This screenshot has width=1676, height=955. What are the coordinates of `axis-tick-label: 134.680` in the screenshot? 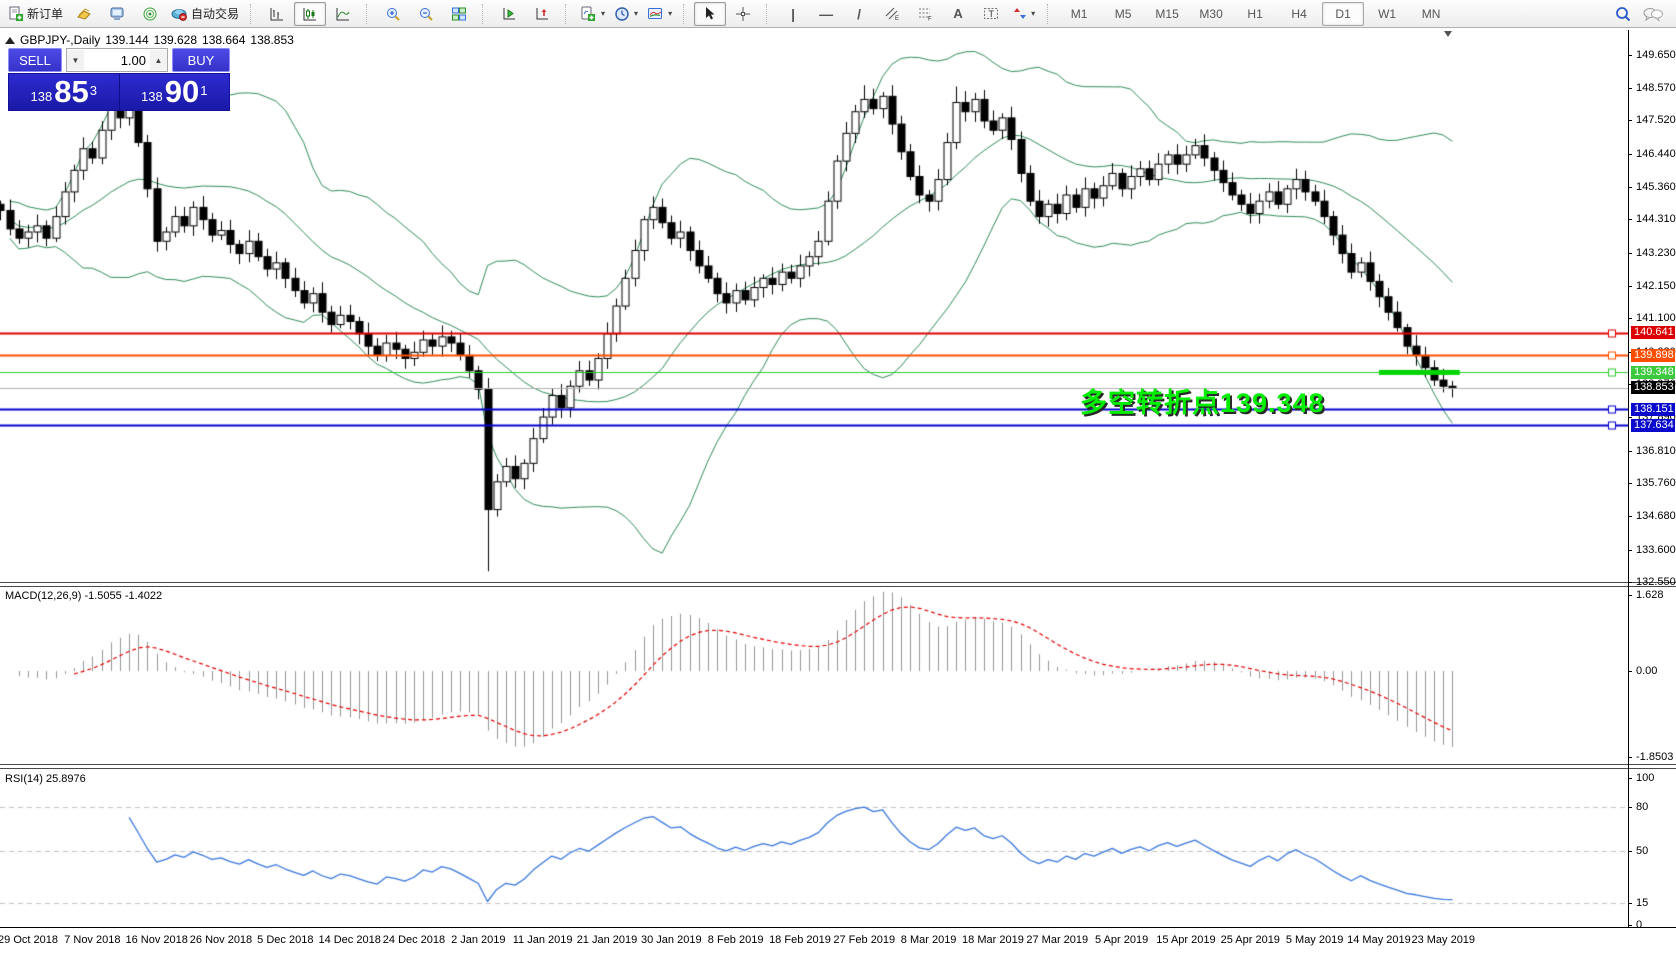 It's located at (1652, 516).